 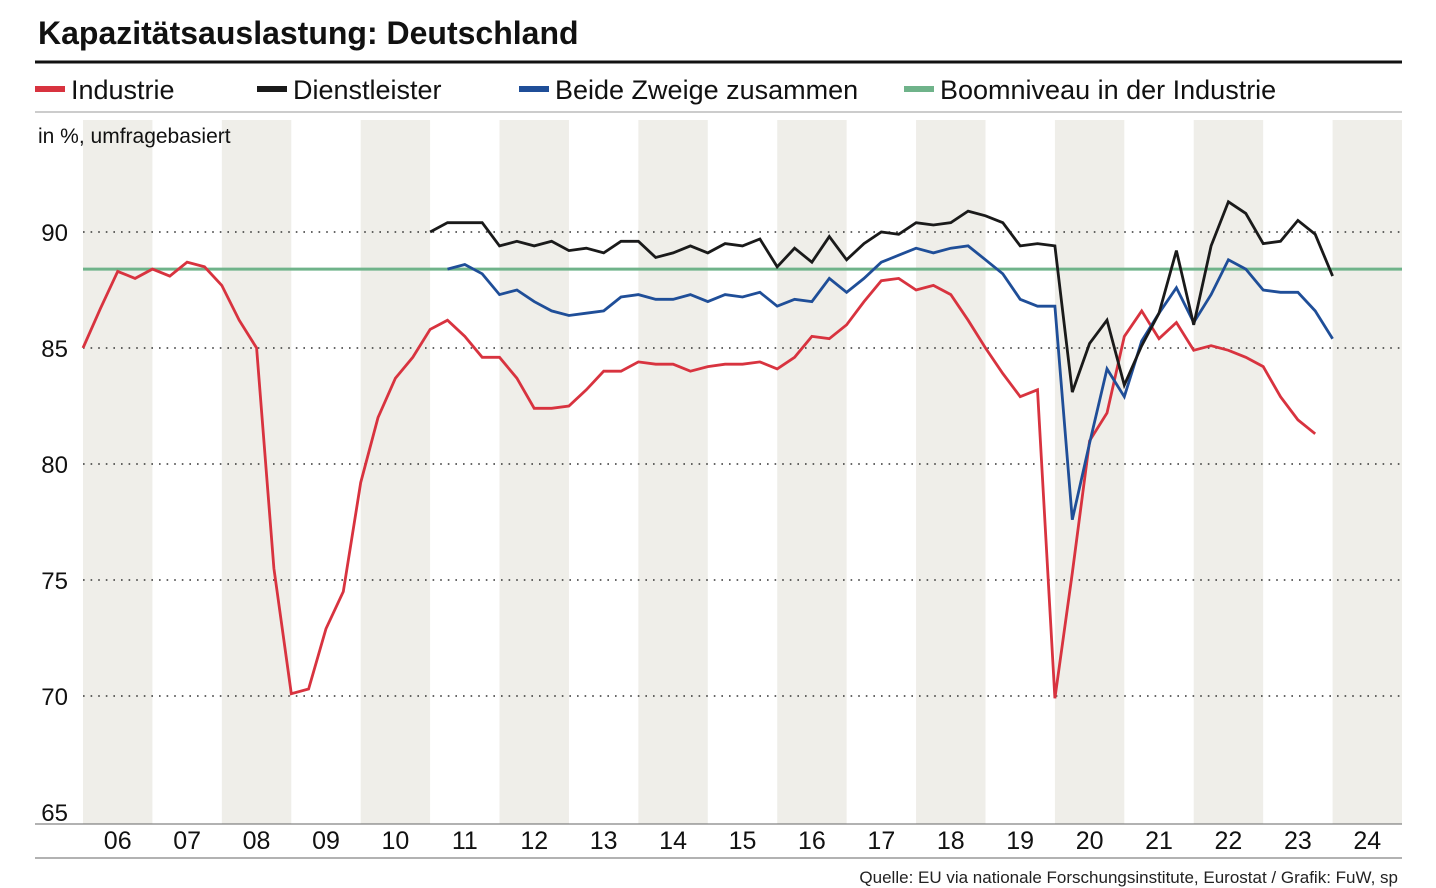 I want to click on x-tick-label: 15, so click(x=743, y=841).